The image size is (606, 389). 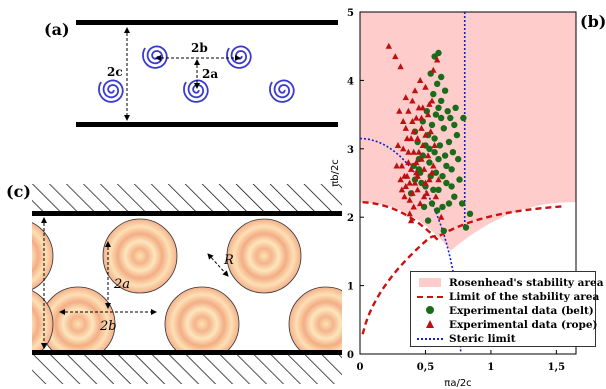 What do you see at coordinates (210, 74) in the screenshot?
I see `dim-2a-label: 2a` at bounding box center [210, 74].